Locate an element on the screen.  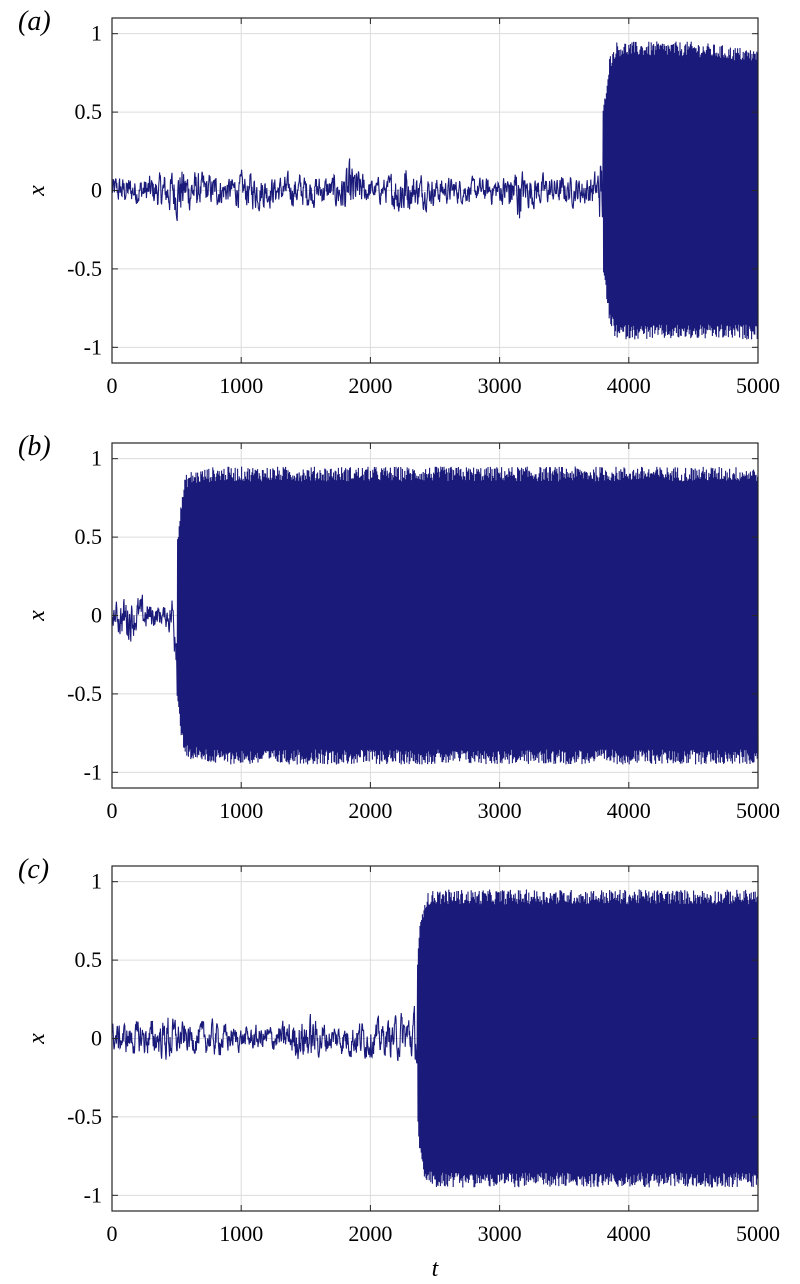
panel-label: (b) is located at coordinates (34, 446).